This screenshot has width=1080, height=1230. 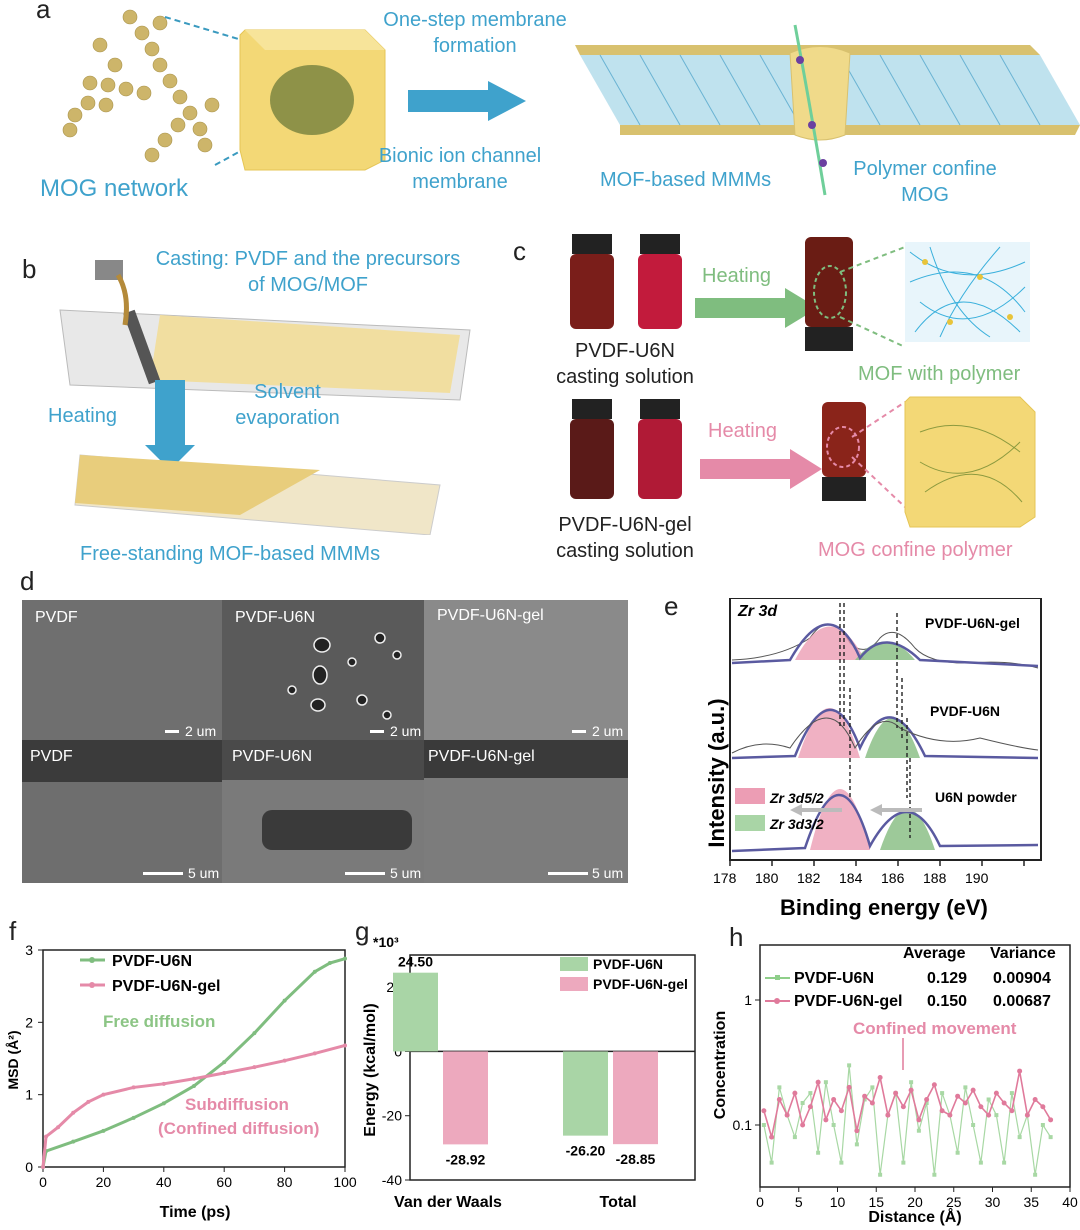 What do you see at coordinates (725, 878) in the screenshot?
I see `xps-xtick: 178` at bounding box center [725, 878].